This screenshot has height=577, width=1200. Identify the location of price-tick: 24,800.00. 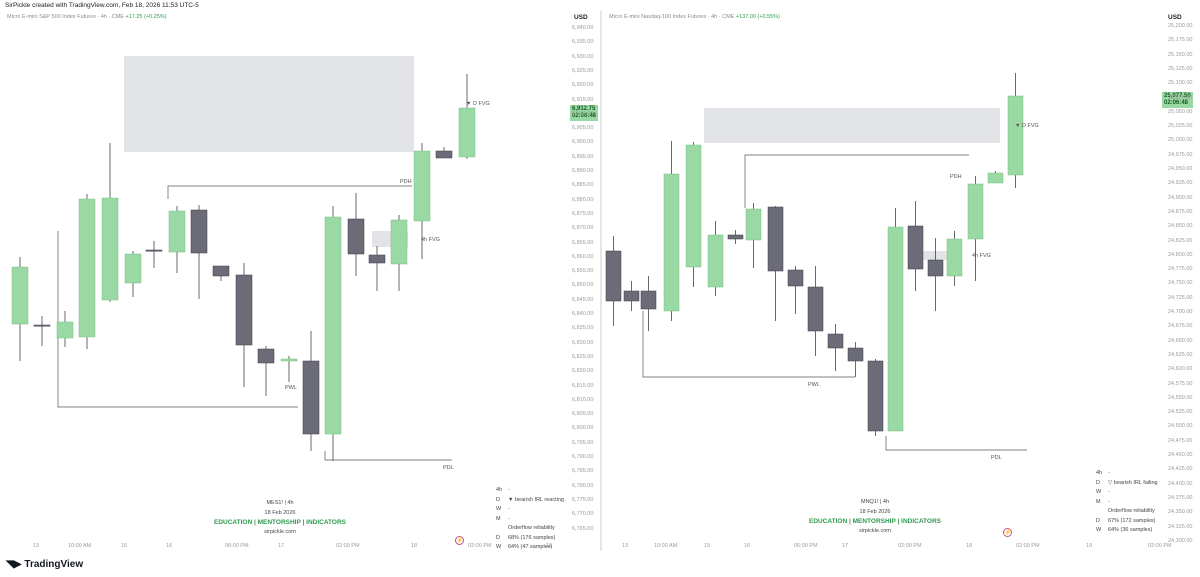
(1180, 254).